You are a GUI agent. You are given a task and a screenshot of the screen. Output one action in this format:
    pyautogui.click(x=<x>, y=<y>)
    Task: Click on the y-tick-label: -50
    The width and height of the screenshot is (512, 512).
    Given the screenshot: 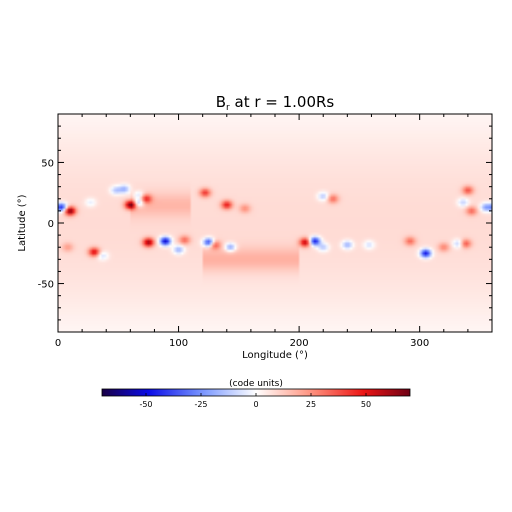 What is the action you would take?
    pyautogui.click(x=46, y=285)
    